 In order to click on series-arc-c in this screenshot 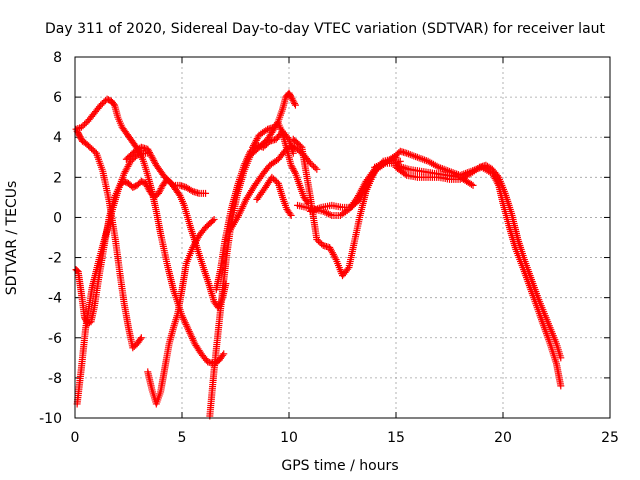, I will do `click(151, 251)`.